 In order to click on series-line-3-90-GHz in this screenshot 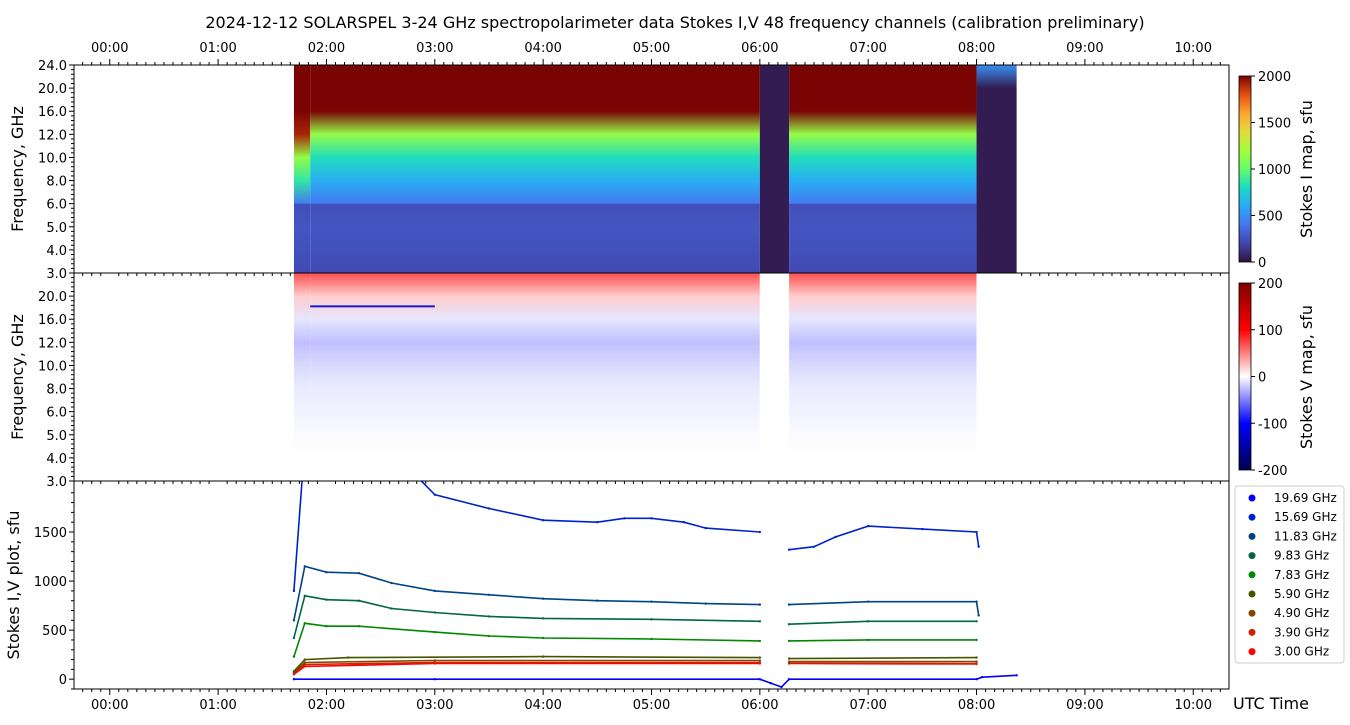, I will do `click(526, 667)`.